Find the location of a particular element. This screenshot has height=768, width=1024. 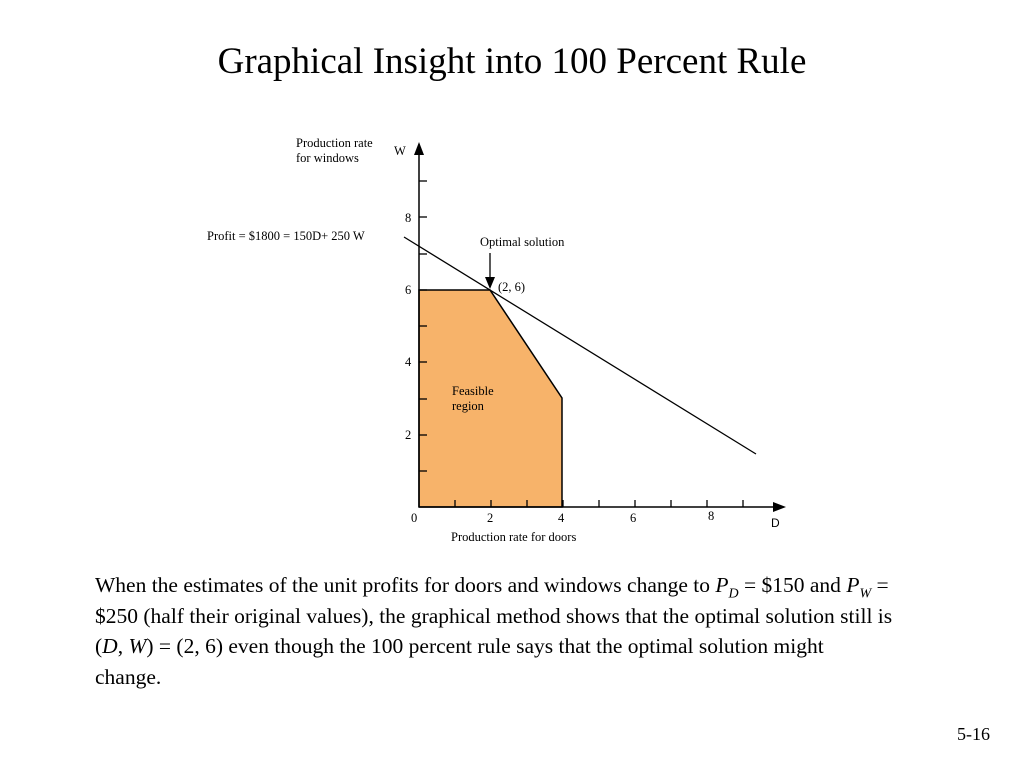

x-tick-label: 6 is located at coordinates (633, 518).